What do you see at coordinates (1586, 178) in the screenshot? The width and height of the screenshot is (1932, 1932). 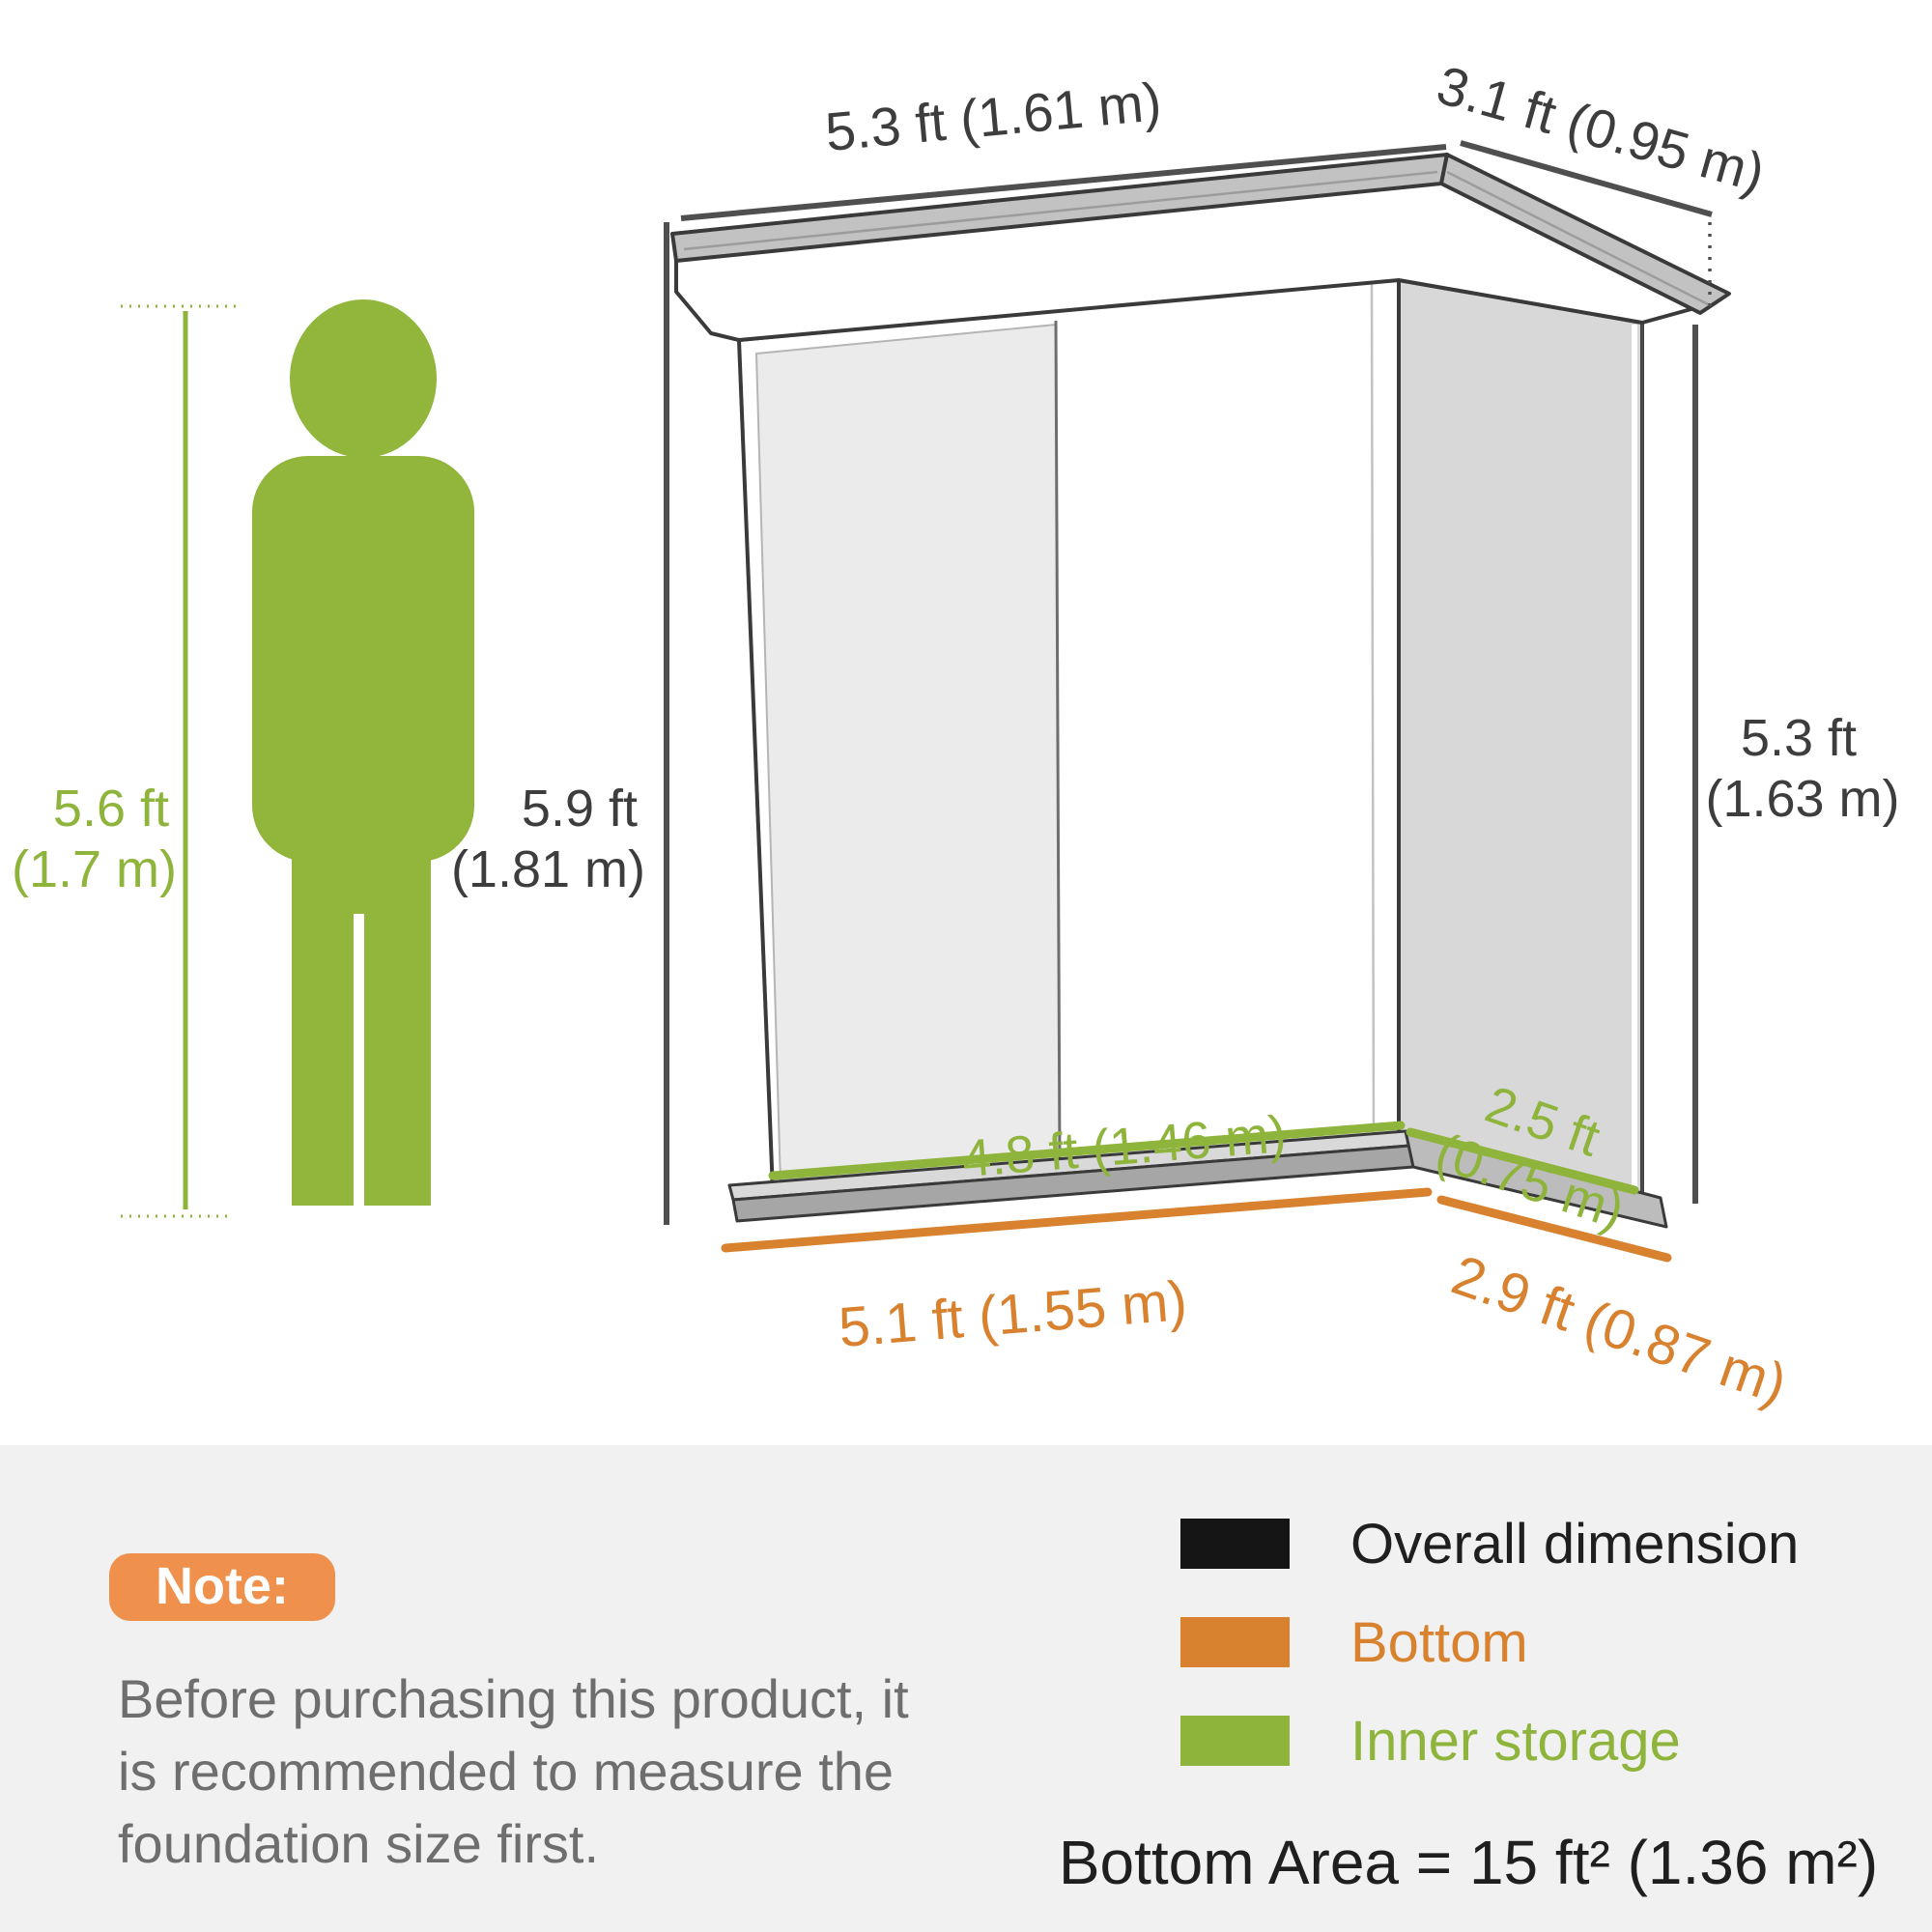 I see `overall-depth-line` at bounding box center [1586, 178].